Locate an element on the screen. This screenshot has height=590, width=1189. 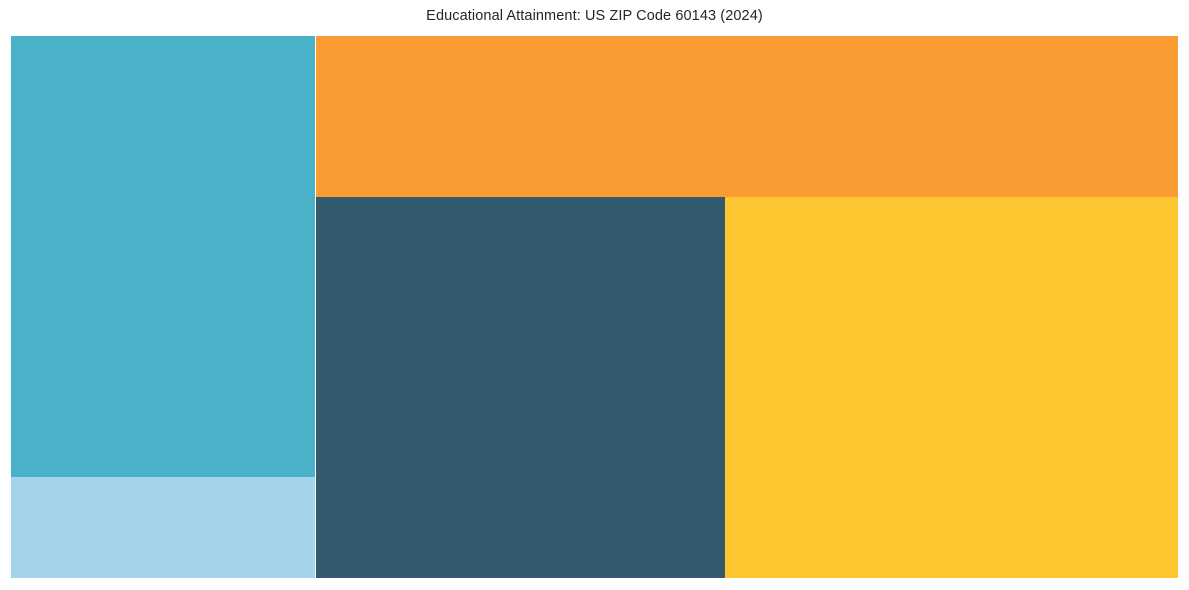
treemap-tile-less-than-high-school: Less than high school is located at coordinates (163, 527).